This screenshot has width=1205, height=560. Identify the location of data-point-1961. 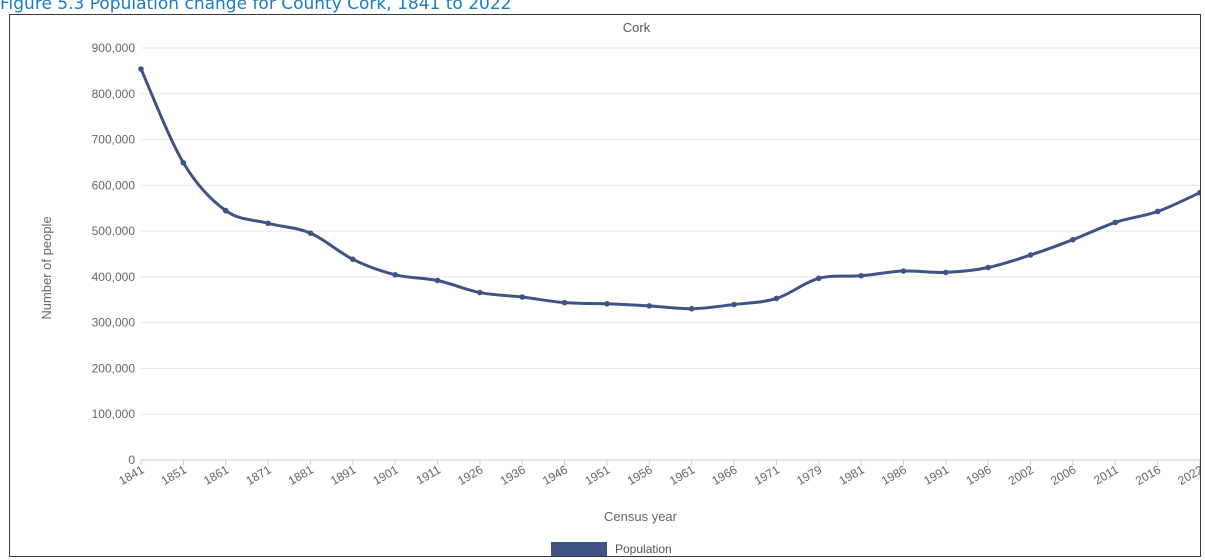
(691, 308).